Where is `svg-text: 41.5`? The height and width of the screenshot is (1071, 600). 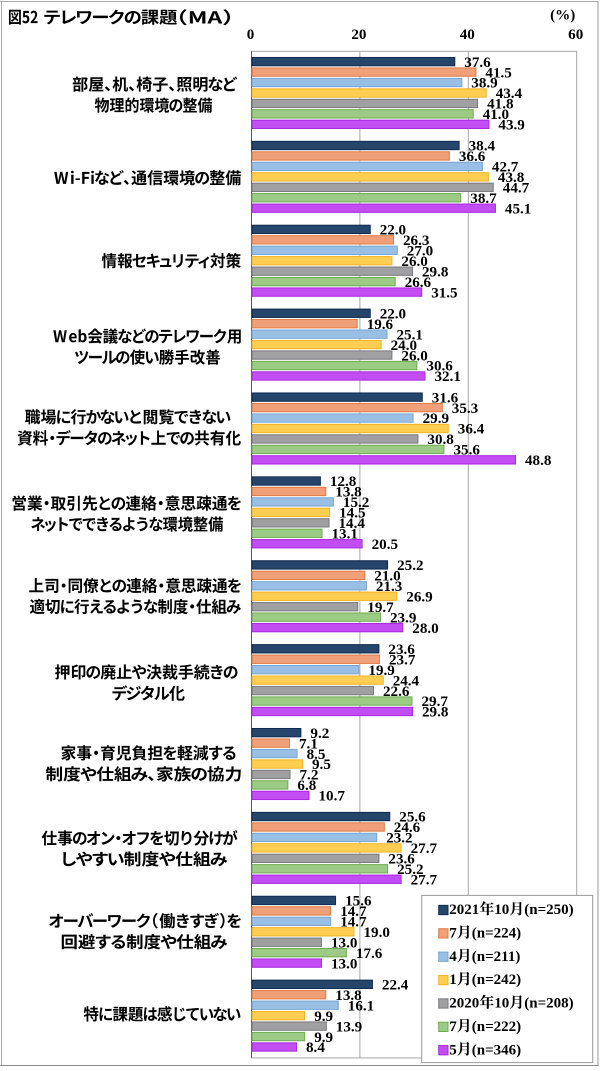 svg-text: 41.5 is located at coordinates (498, 73).